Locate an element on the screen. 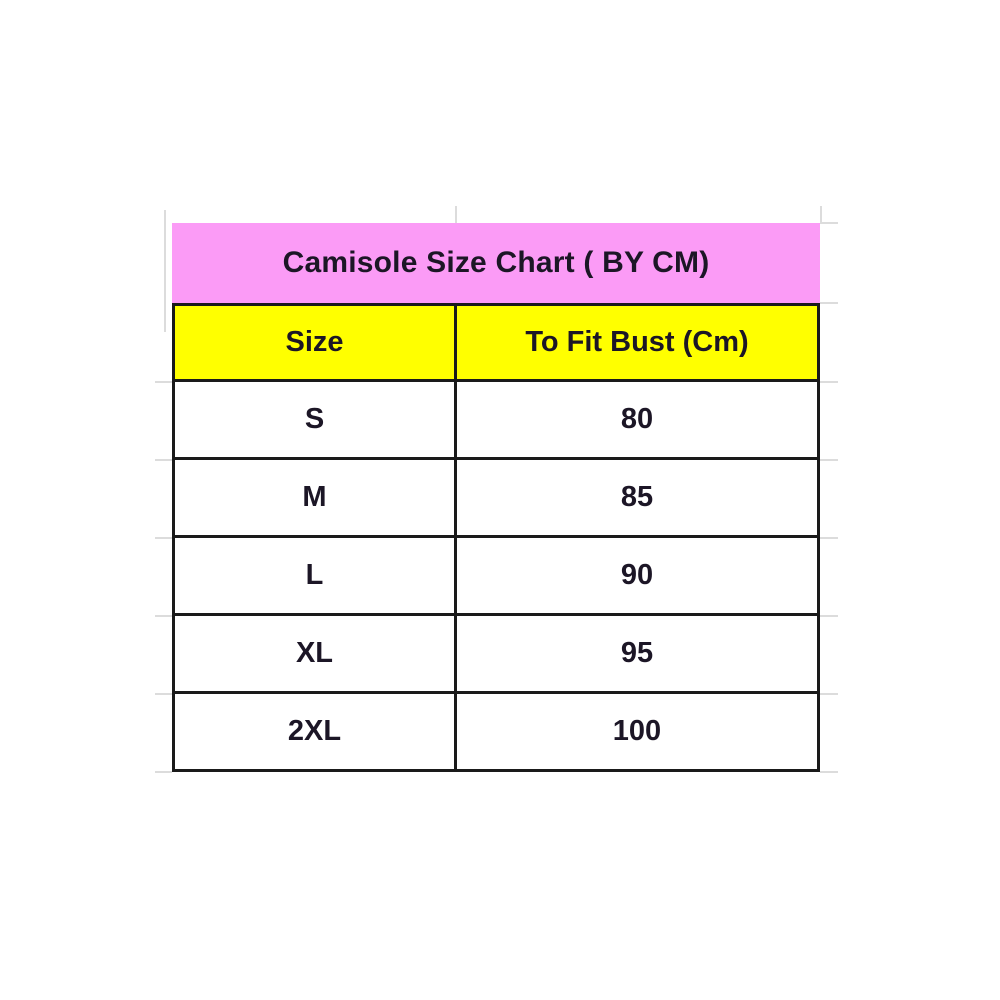  column-header-size: Size is located at coordinates (316, 342).